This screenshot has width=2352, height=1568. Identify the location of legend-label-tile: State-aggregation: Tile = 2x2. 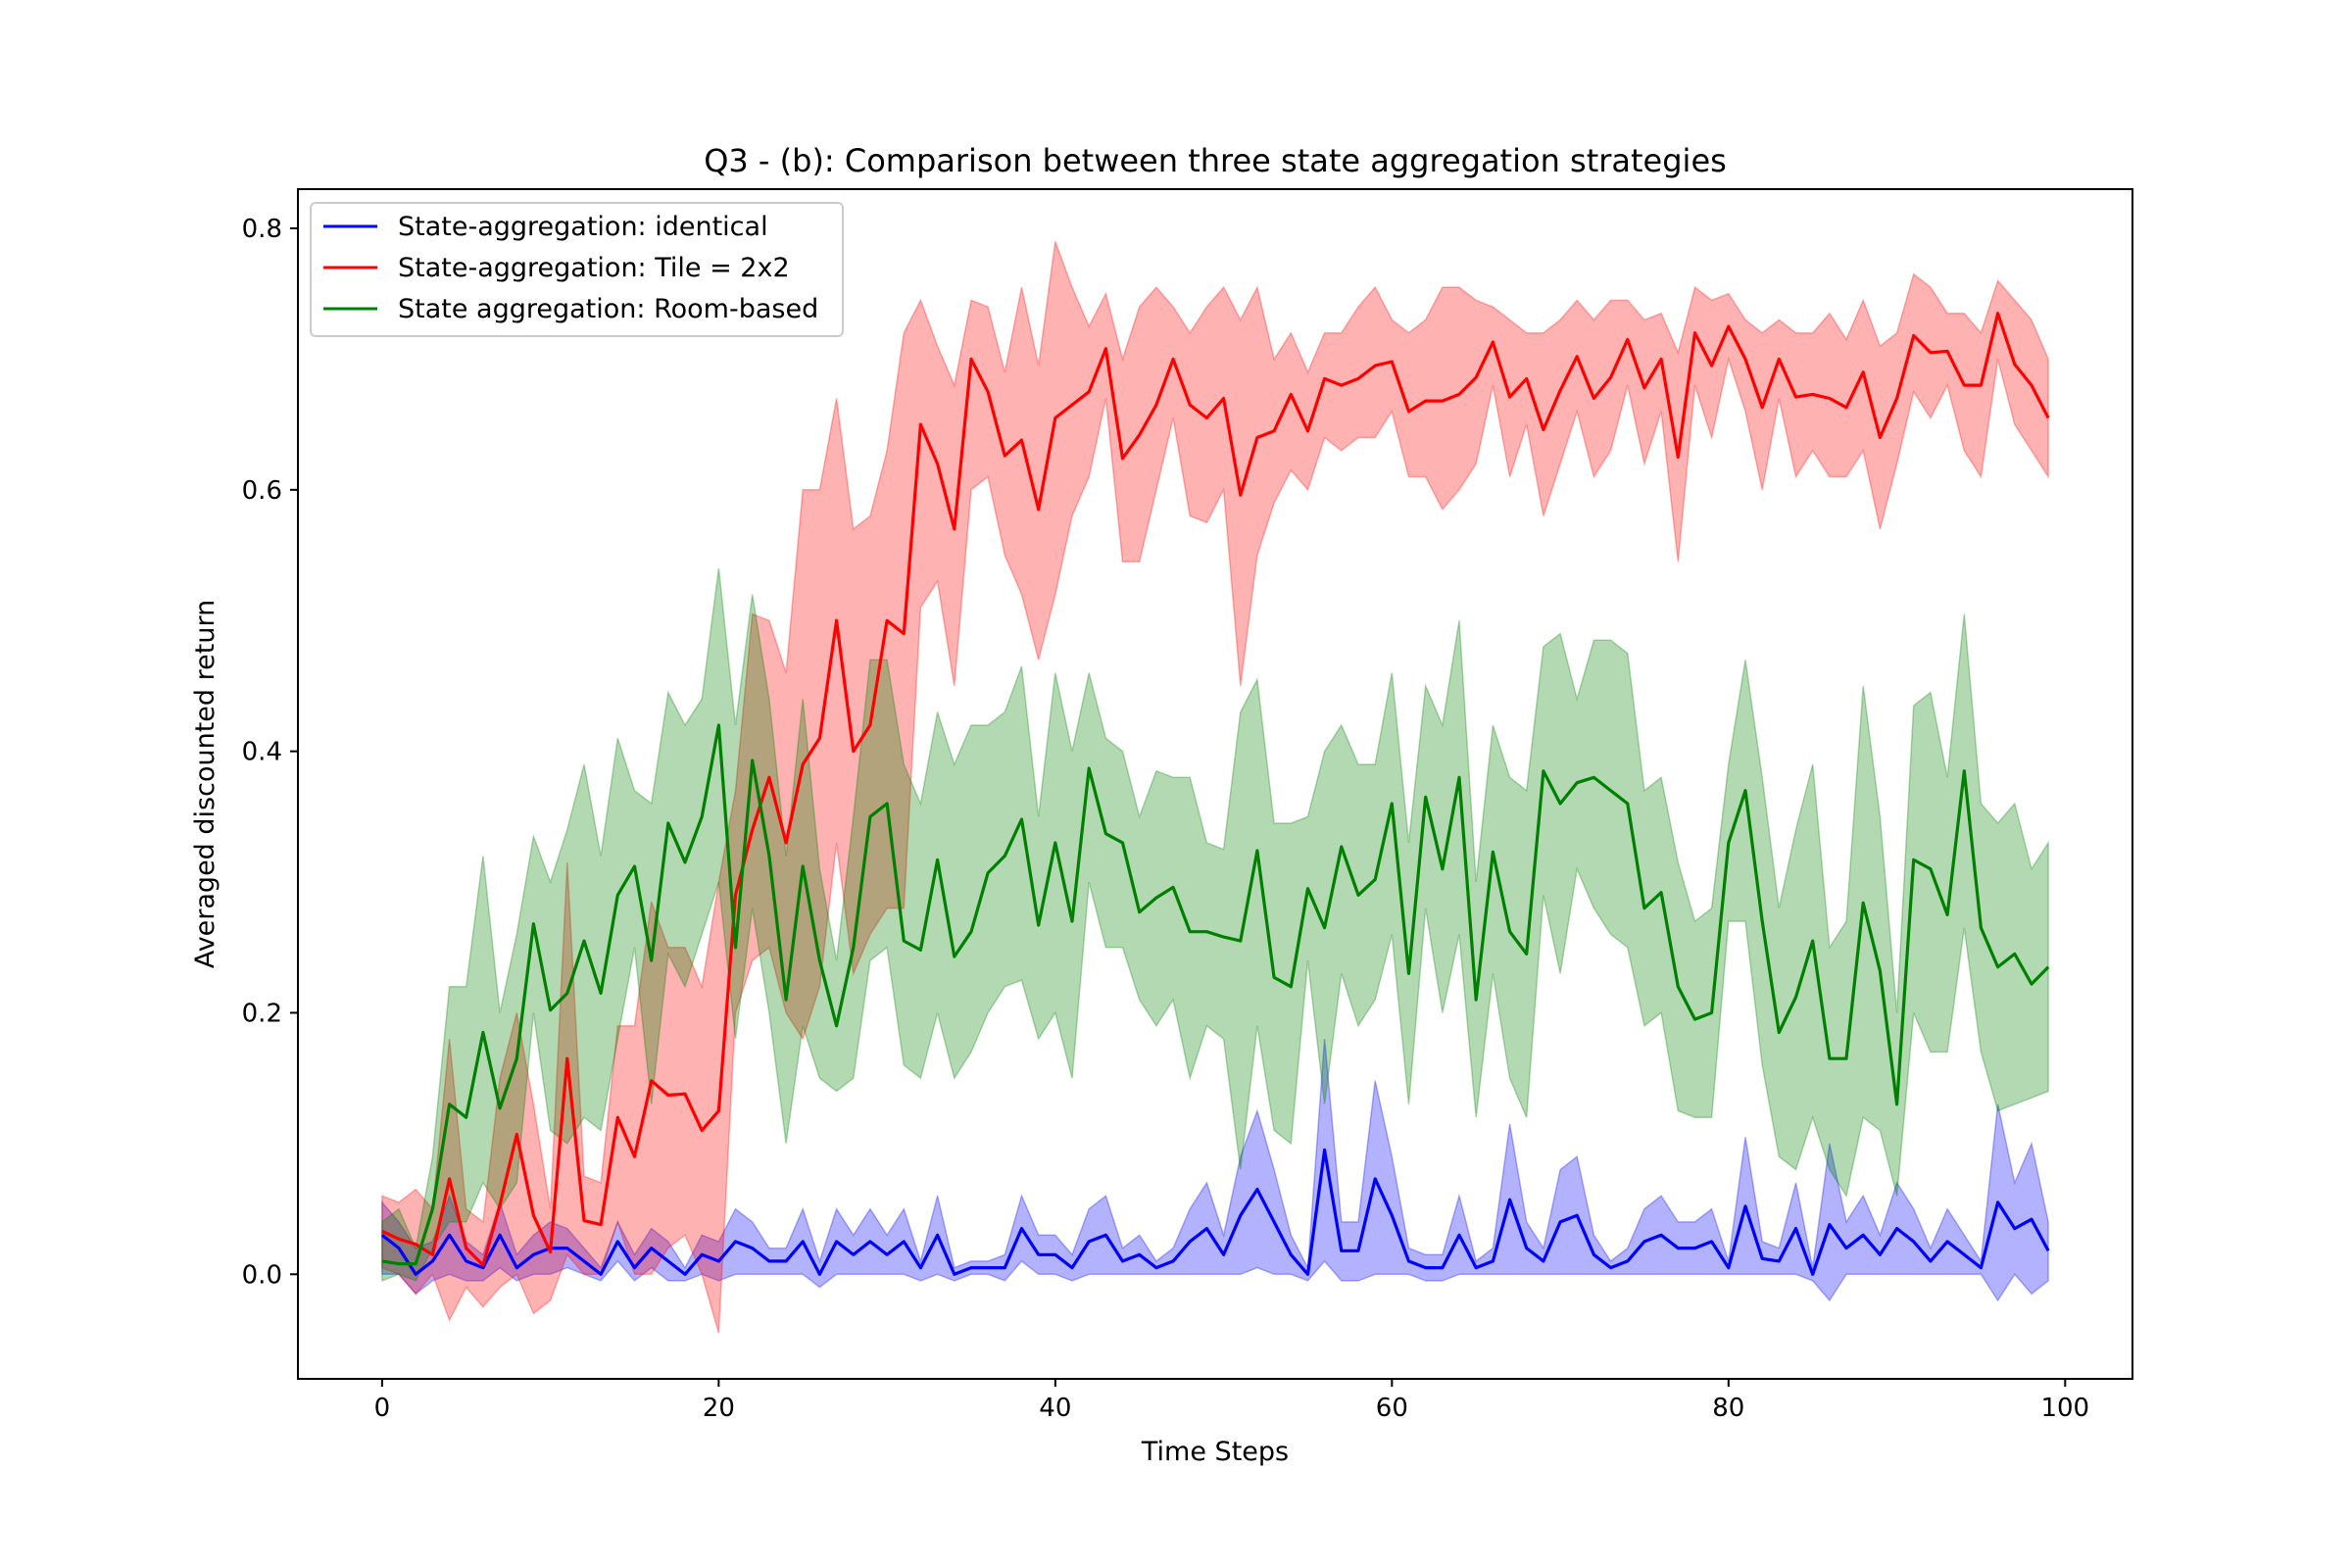
(594, 268).